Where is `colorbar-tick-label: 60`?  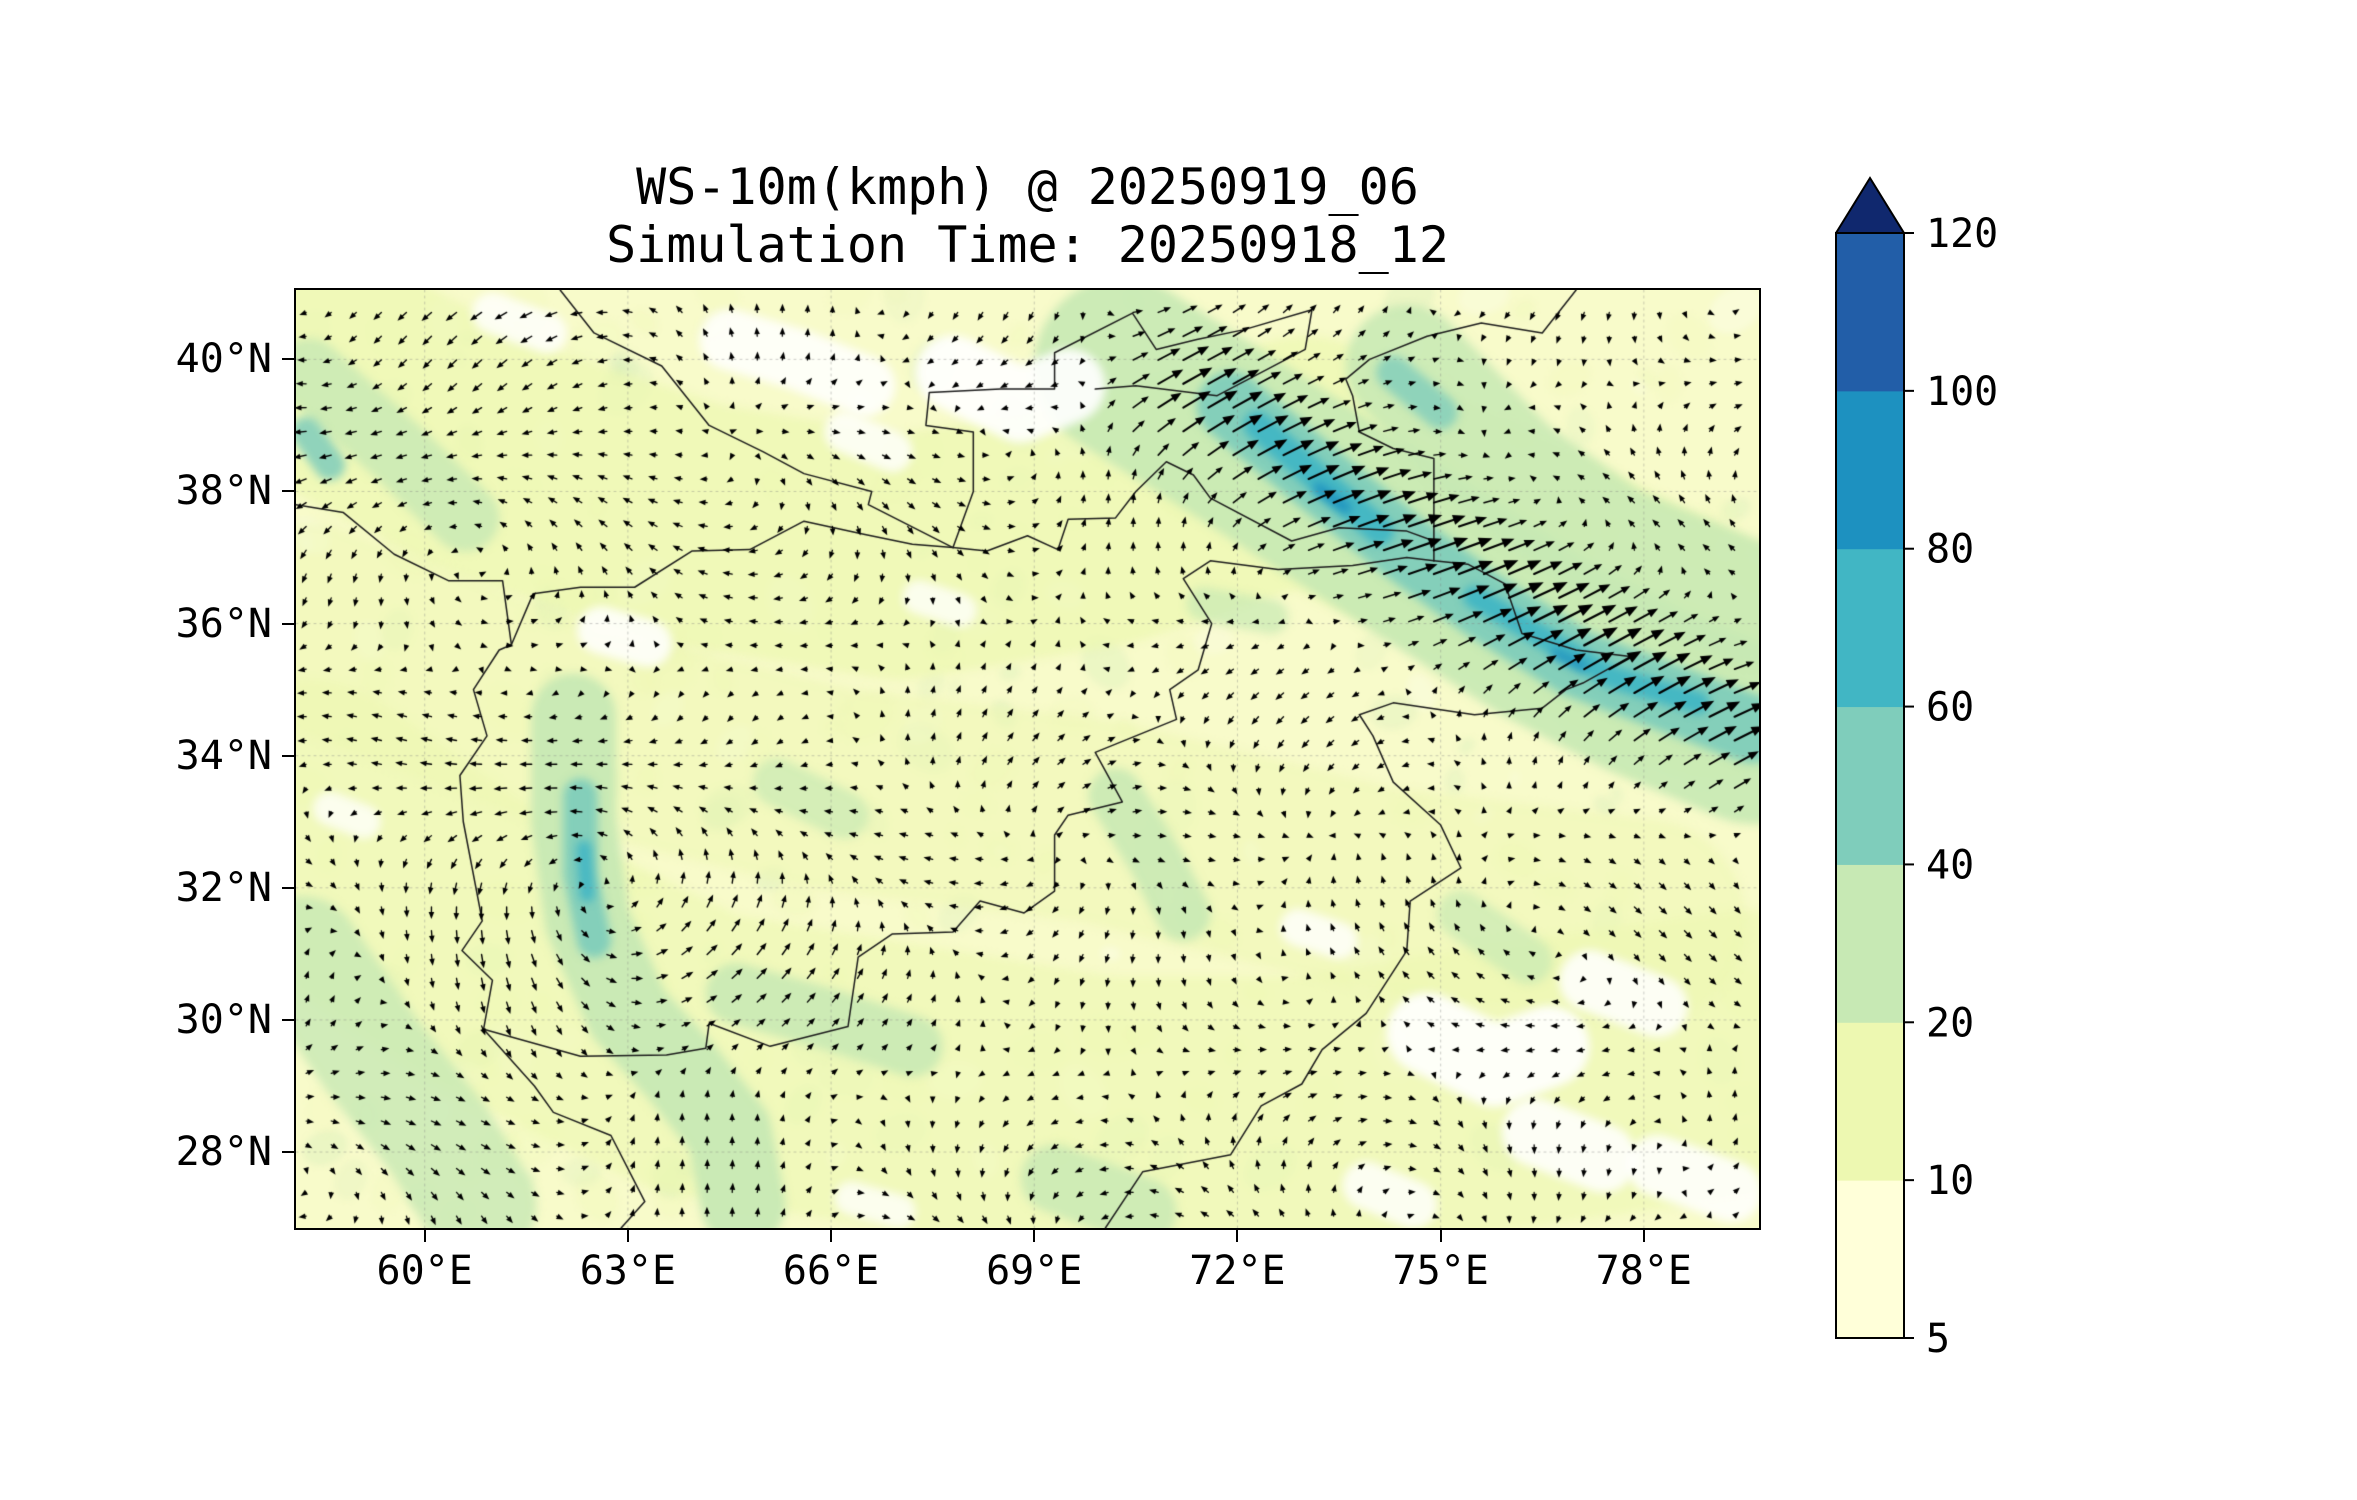 colorbar-tick-label: 60 is located at coordinates (1950, 708).